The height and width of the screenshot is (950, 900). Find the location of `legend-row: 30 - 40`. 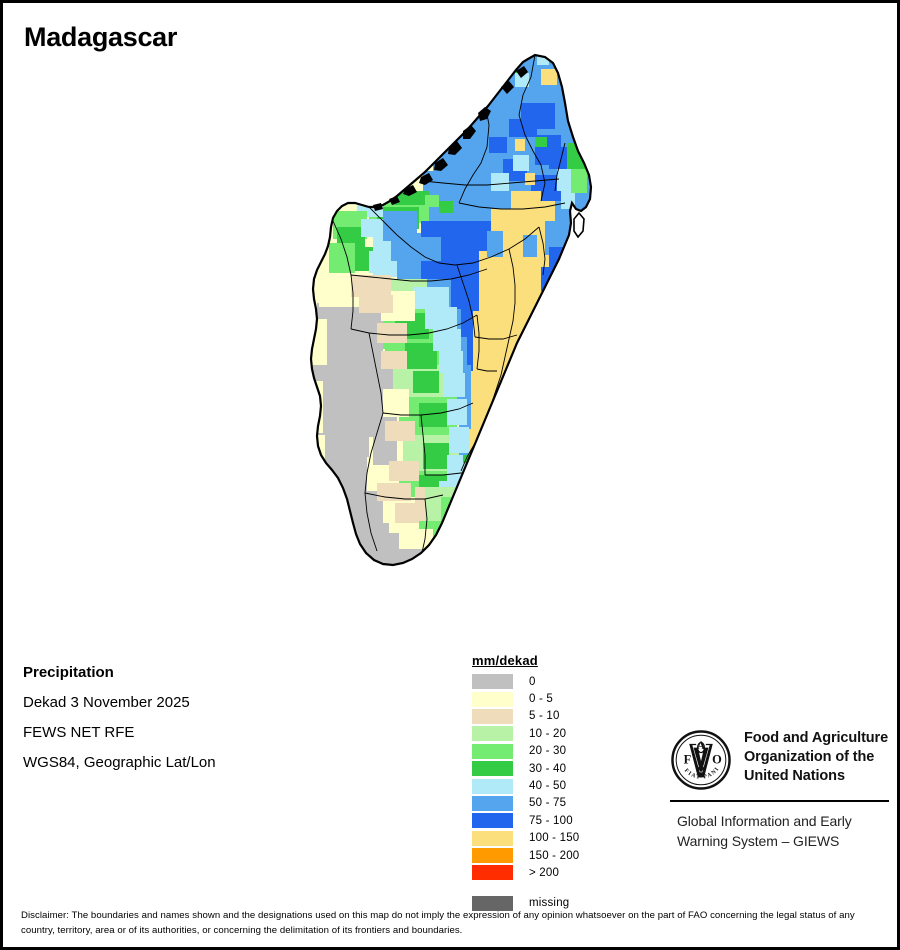

legend-row: 30 - 40 is located at coordinates (554, 768).